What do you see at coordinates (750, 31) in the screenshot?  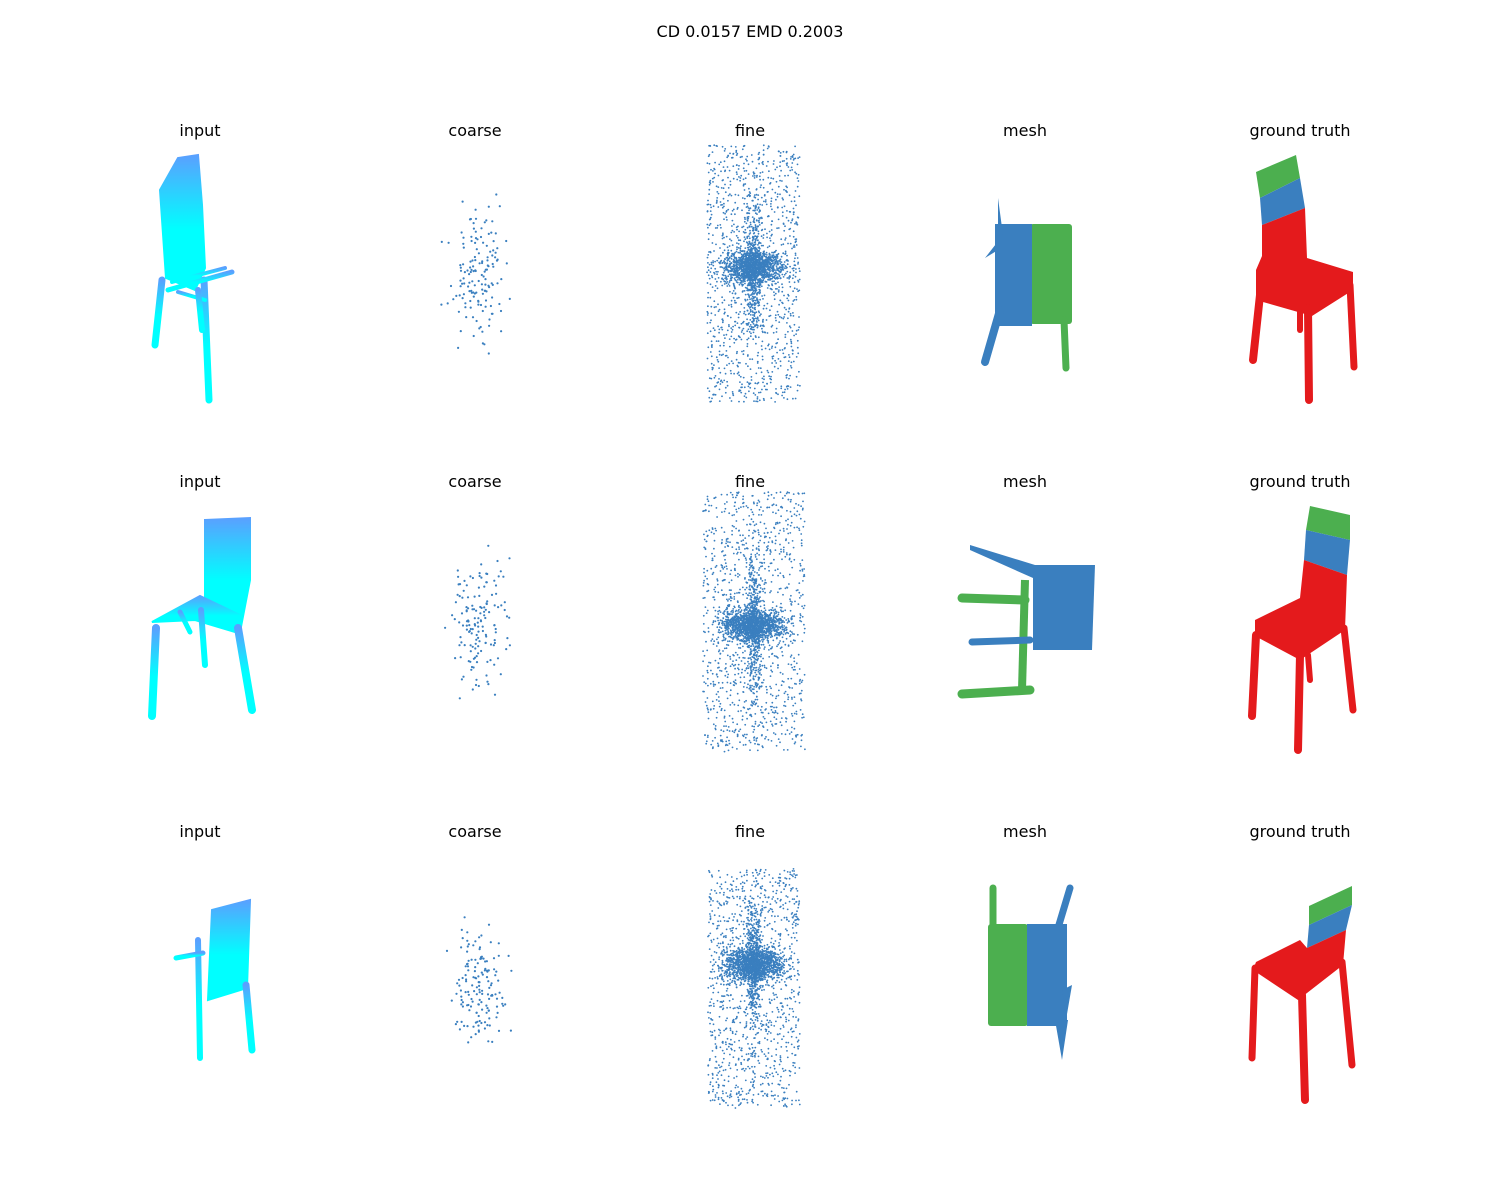 I see `figure-title: CD 0.0157 EMD 0.2003` at bounding box center [750, 31].